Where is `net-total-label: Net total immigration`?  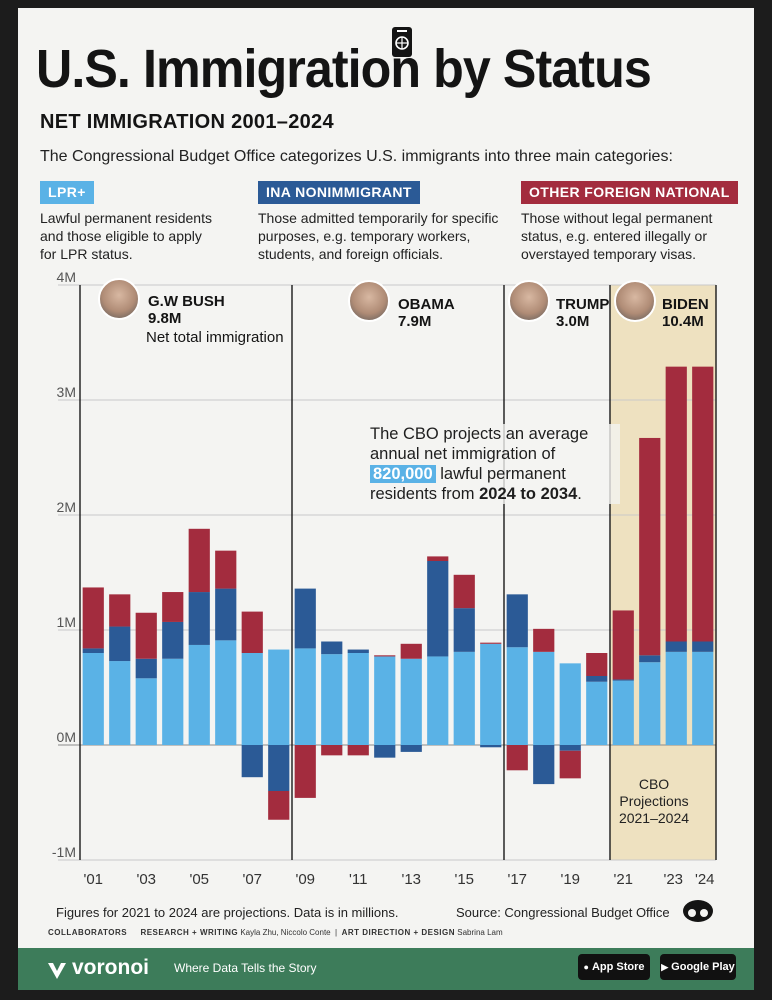
net-total-label: Net total immigration is located at coordinates (215, 337).